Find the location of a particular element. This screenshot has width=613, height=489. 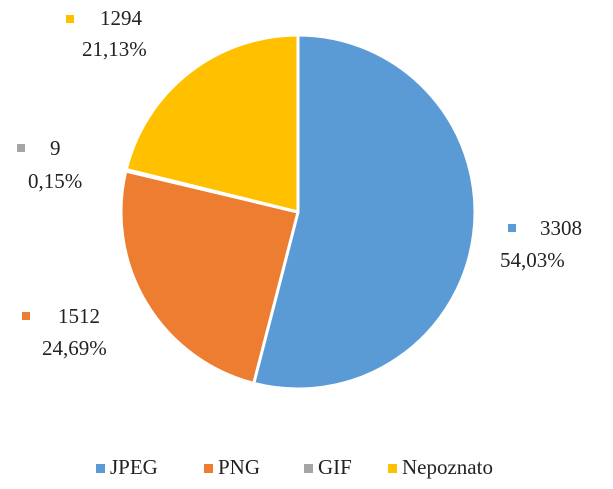

legend-label: GIF is located at coordinates (335, 467).